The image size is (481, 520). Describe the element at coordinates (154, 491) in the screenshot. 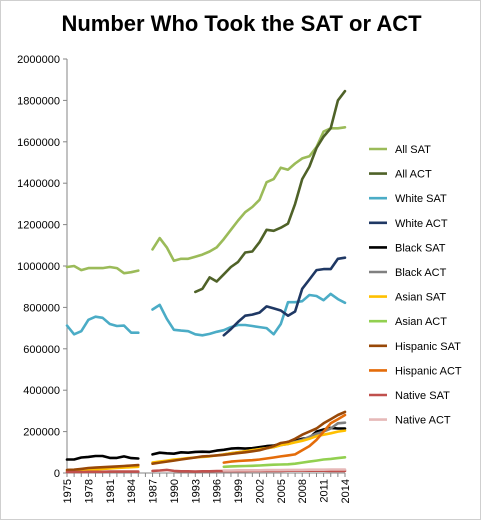

I see `x-tick-label: 1987` at that location.